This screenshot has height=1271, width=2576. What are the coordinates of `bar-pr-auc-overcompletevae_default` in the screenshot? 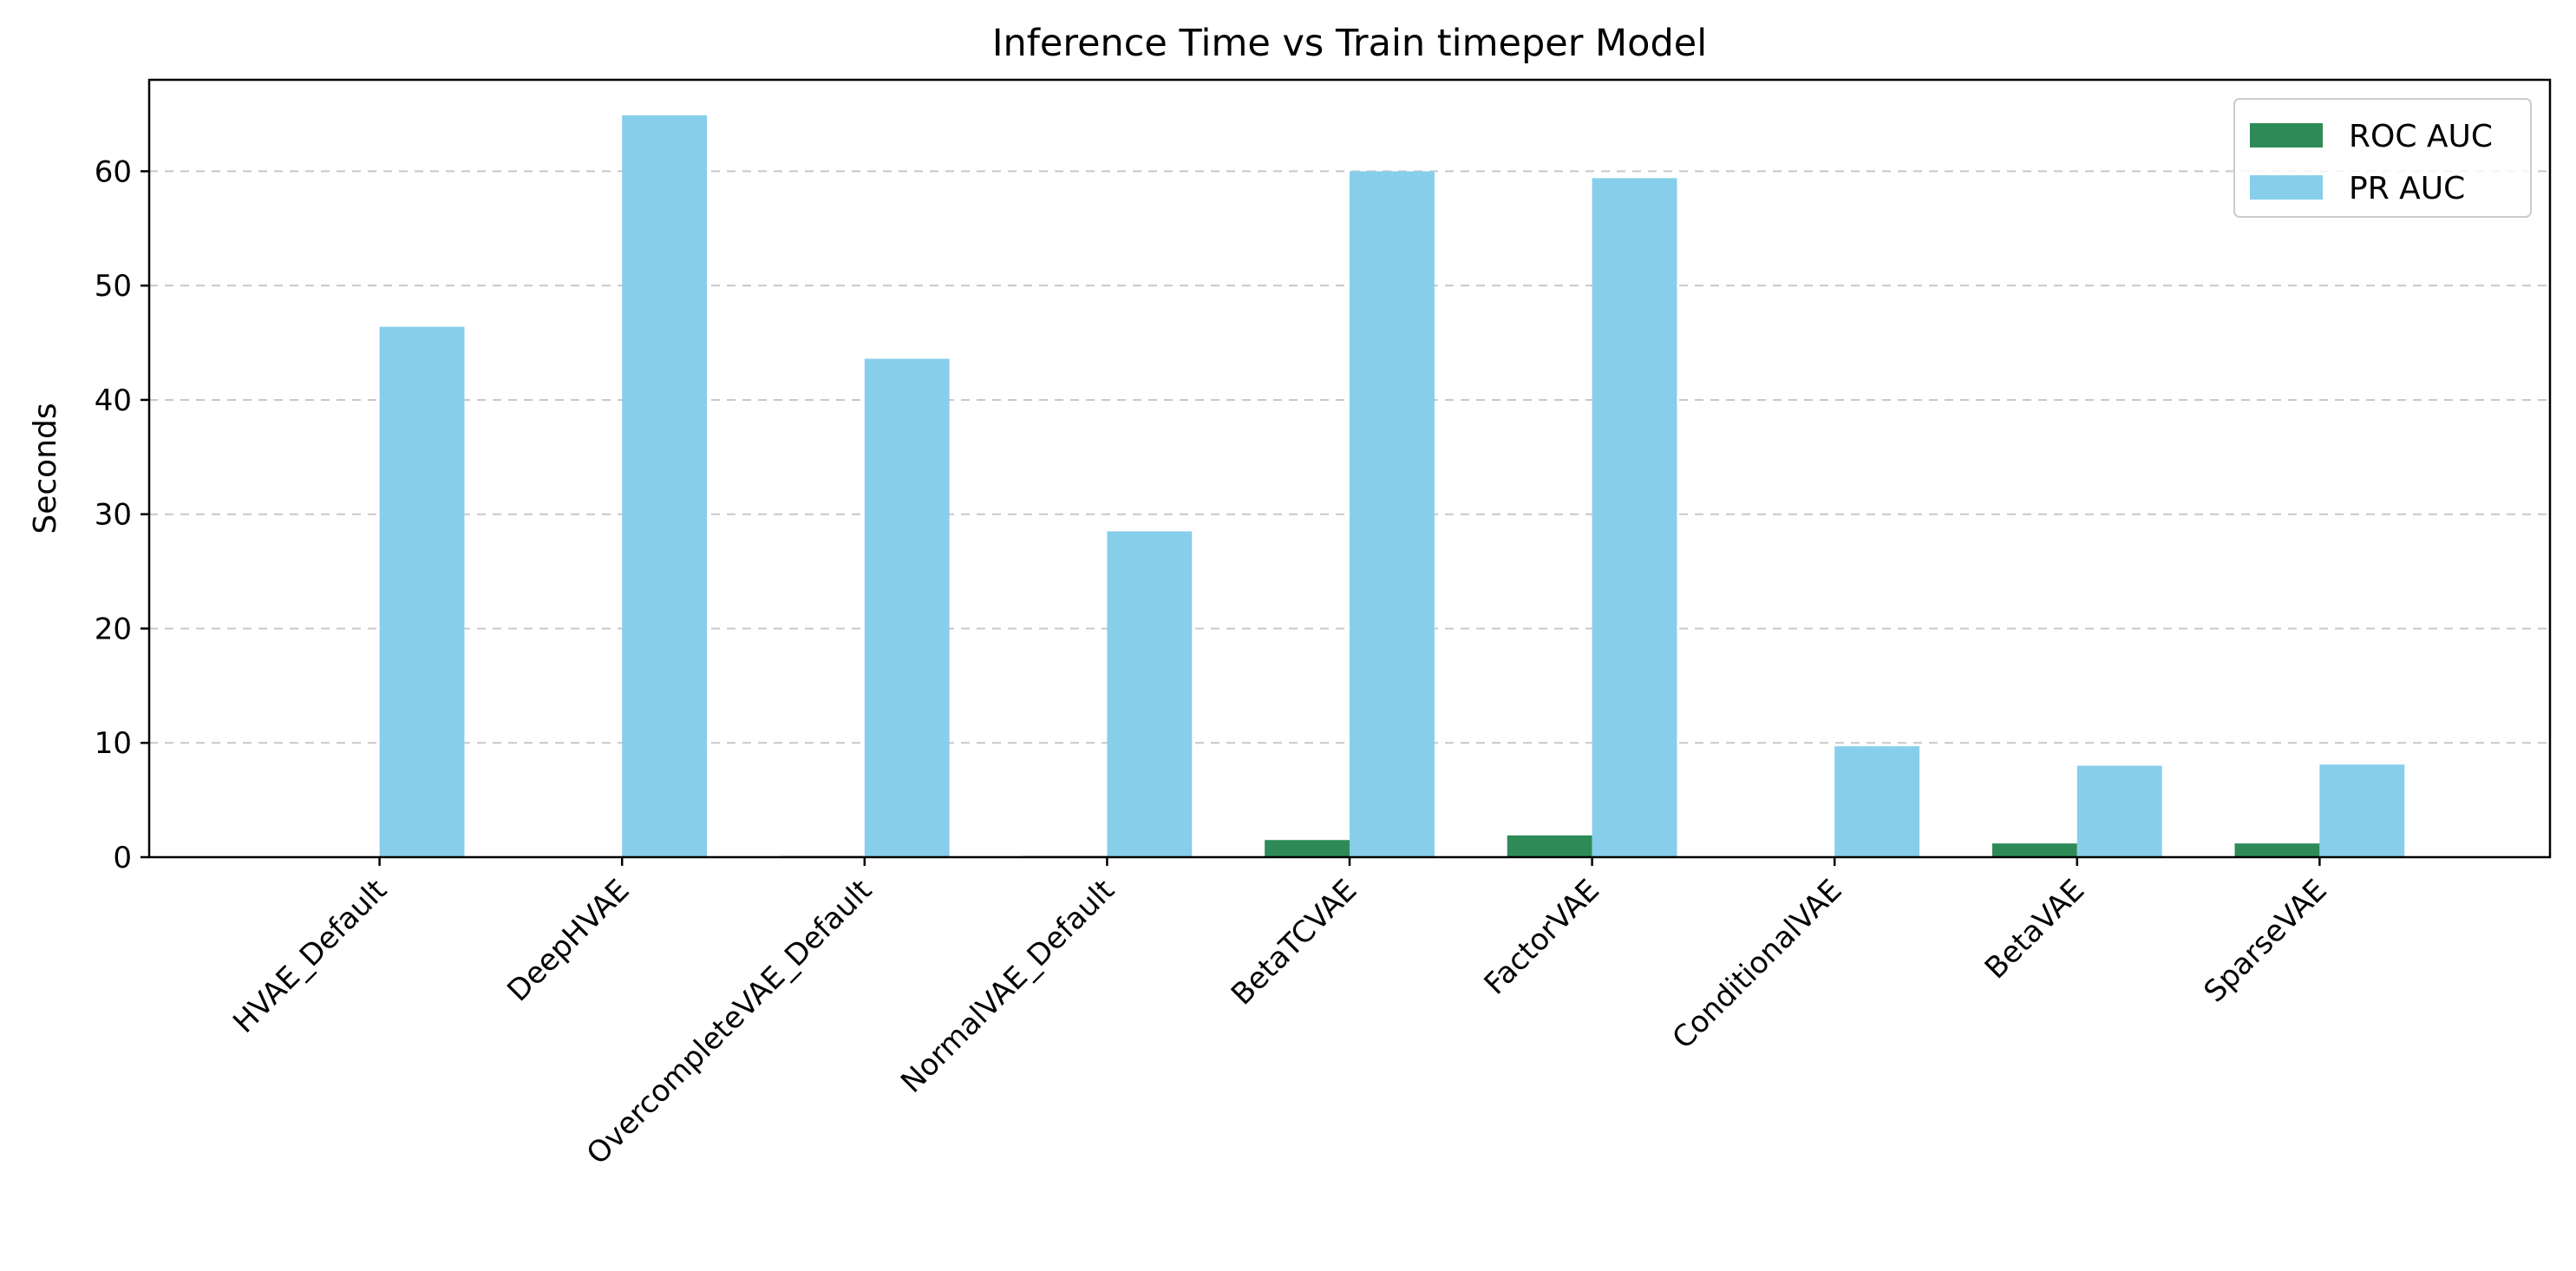 It's located at (907, 608).